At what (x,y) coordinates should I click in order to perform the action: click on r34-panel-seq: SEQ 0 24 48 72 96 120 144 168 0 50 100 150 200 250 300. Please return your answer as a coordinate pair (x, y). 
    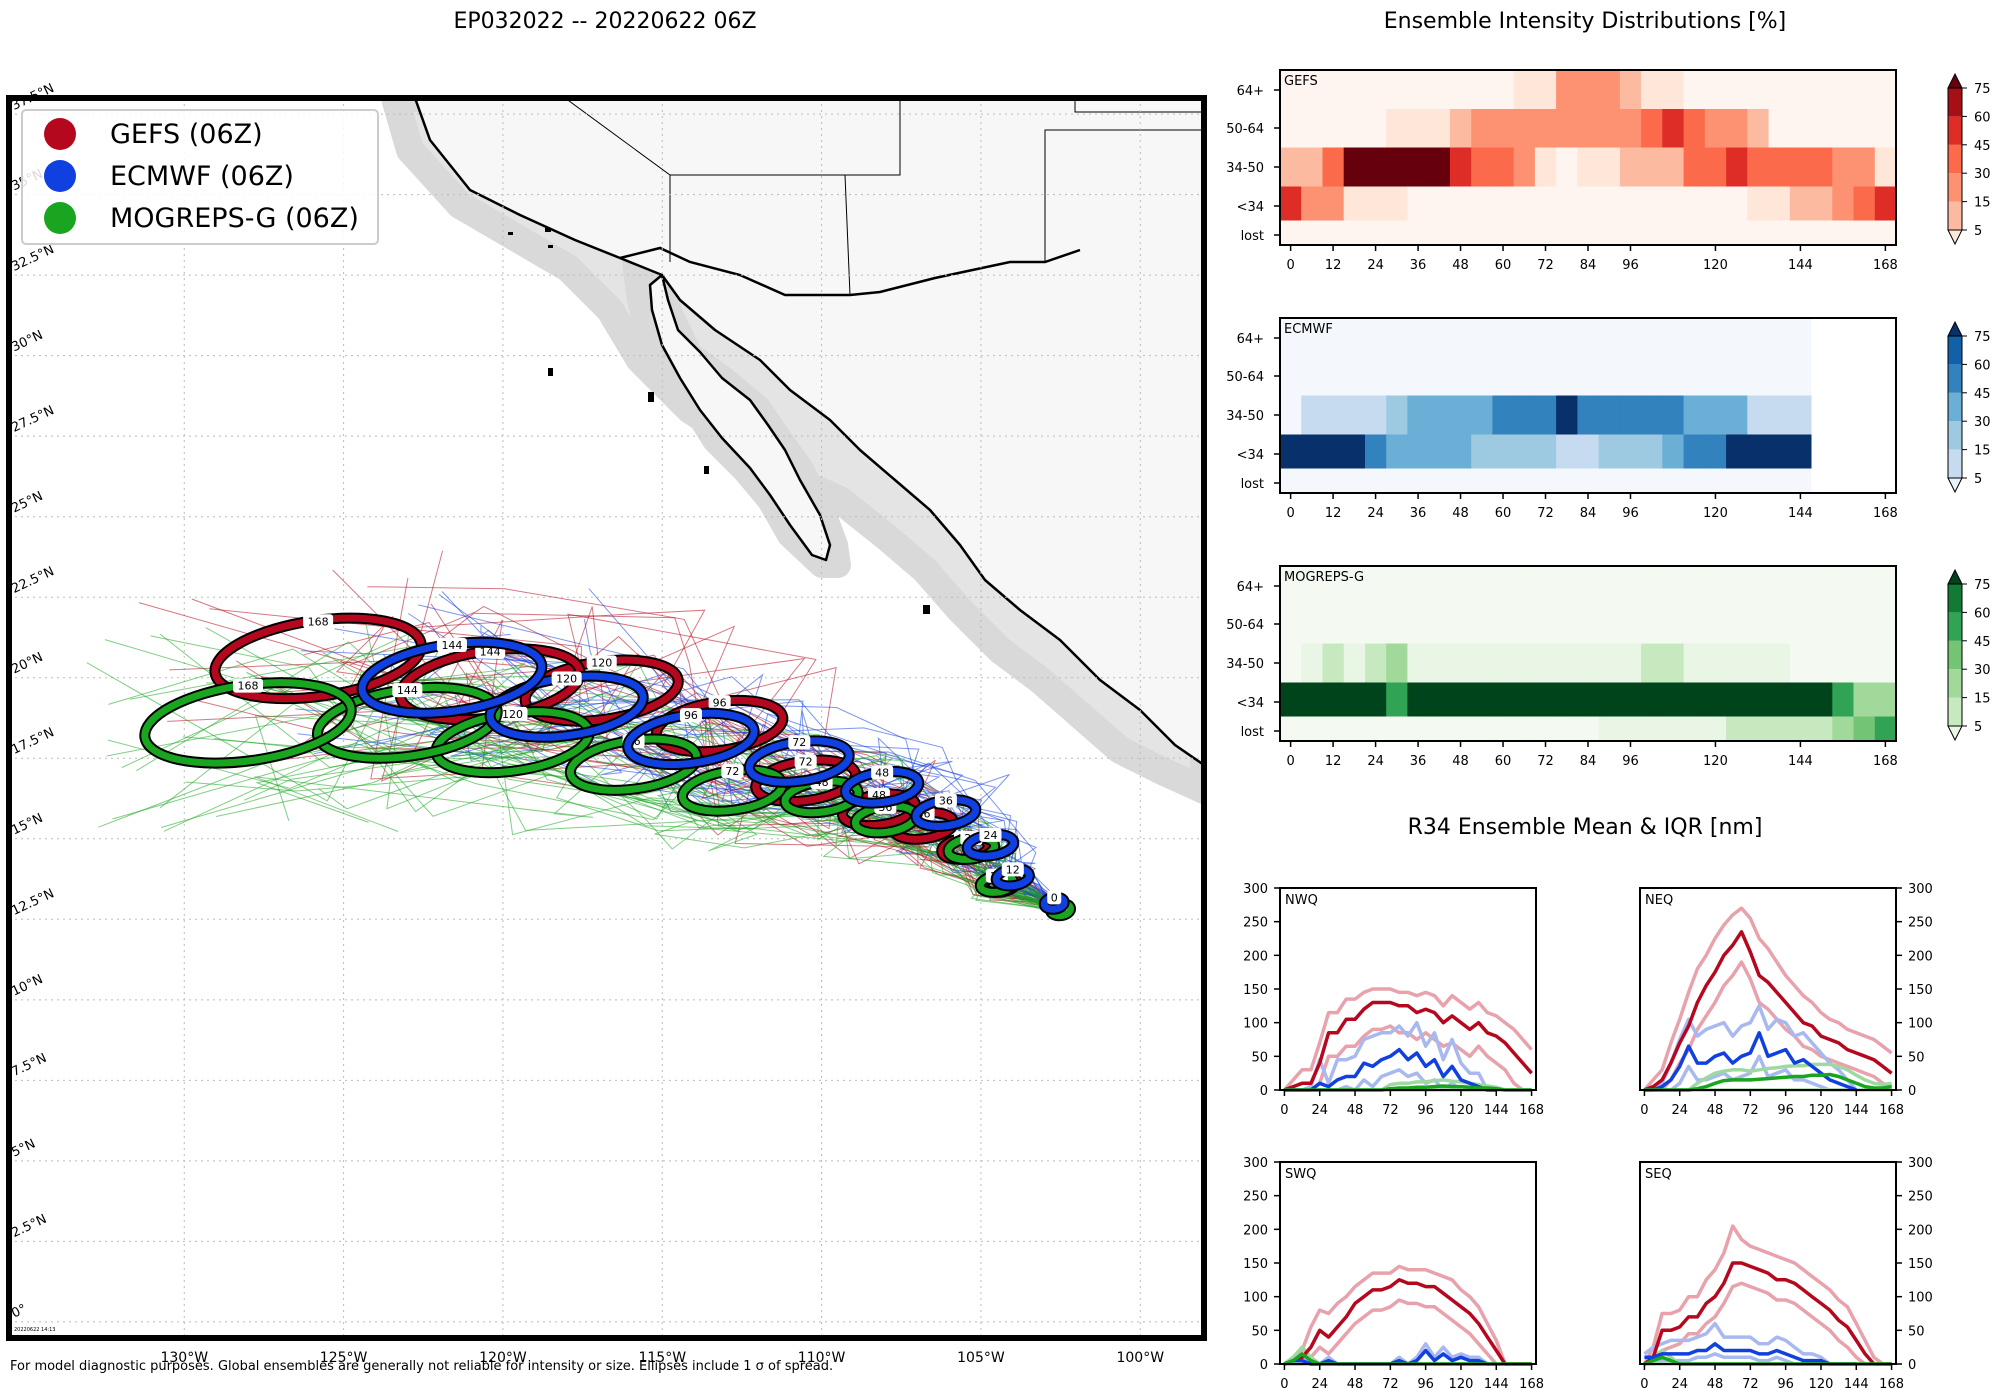
    Looking at the image, I should click on (1786, 1274).